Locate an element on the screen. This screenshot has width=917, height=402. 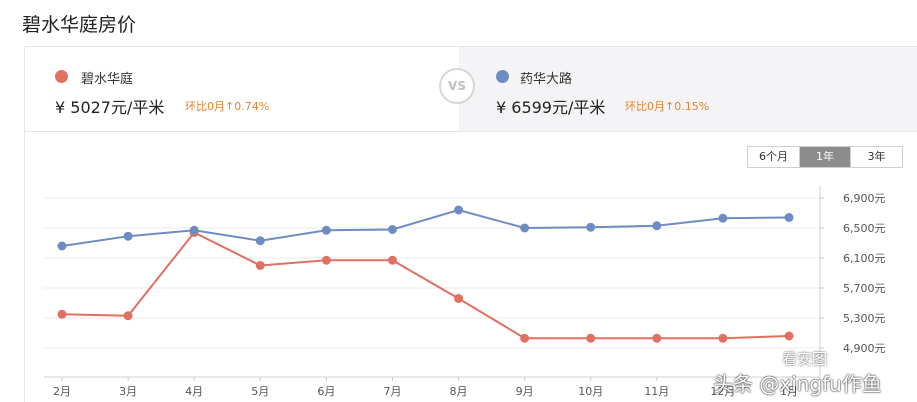
right-series-dot is located at coordinates (502, 76).